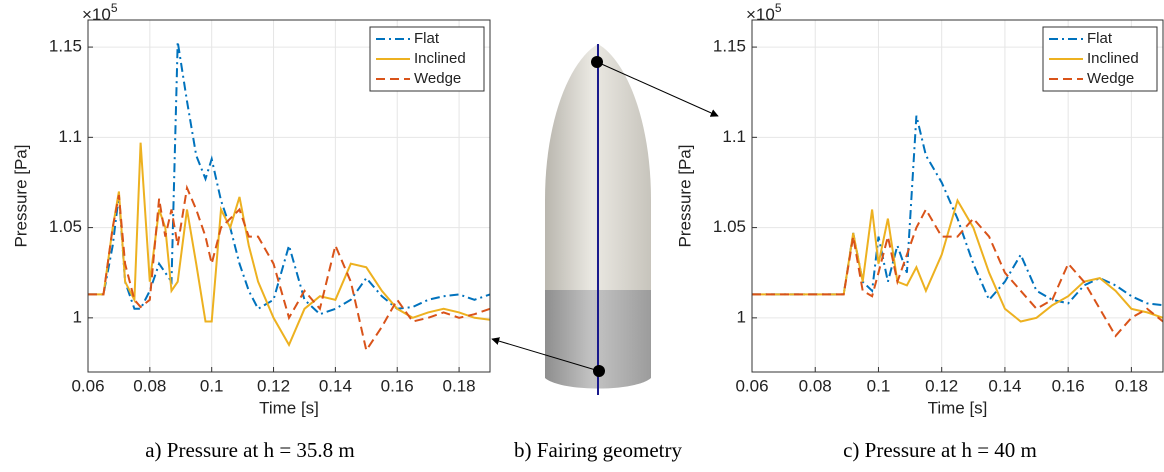  I want to click on caption: c) Pressure at h = 40 m, so click(940, 450).